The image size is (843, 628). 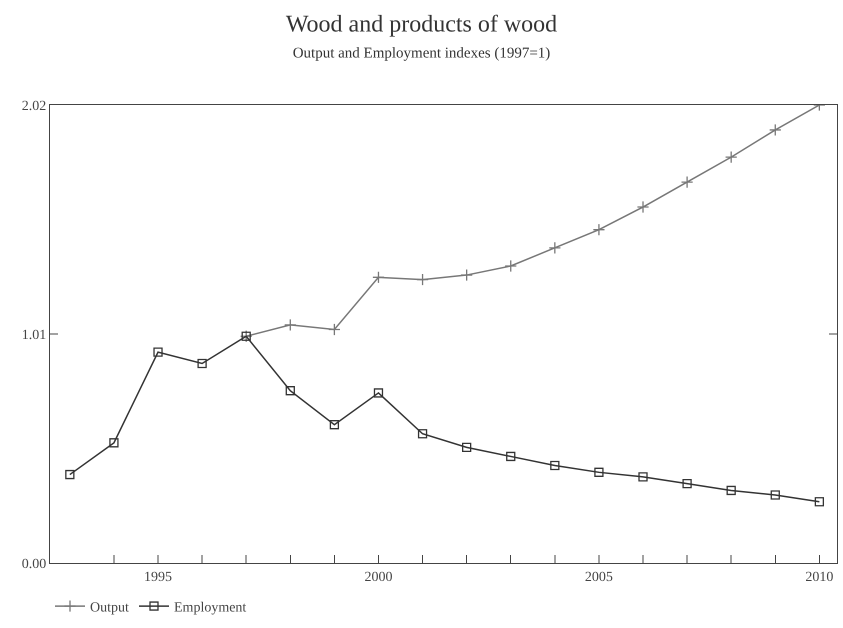 I want to click on x-tick-label: 2000, so click(x=378, y=577).